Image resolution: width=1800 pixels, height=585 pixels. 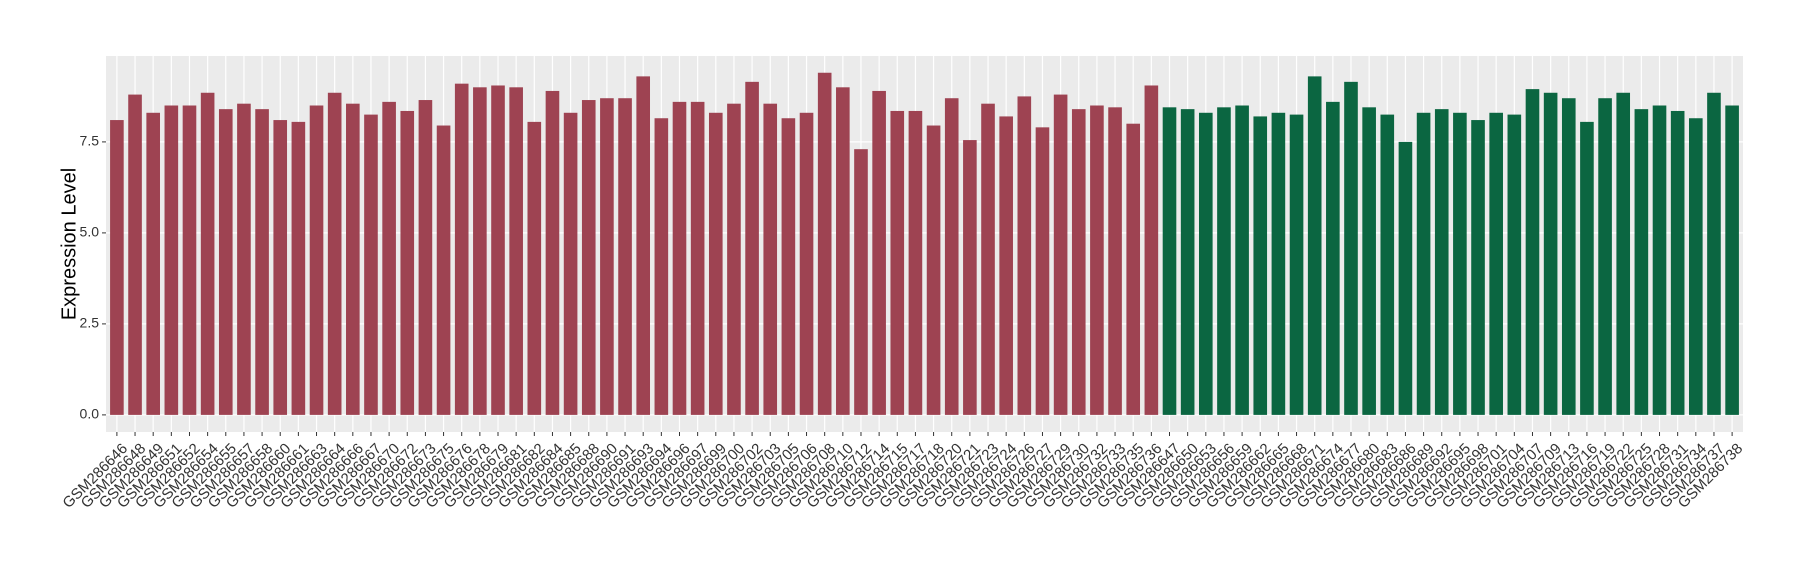 I want to click on y-tick-label: 7.5, so click(x=90, y=141).